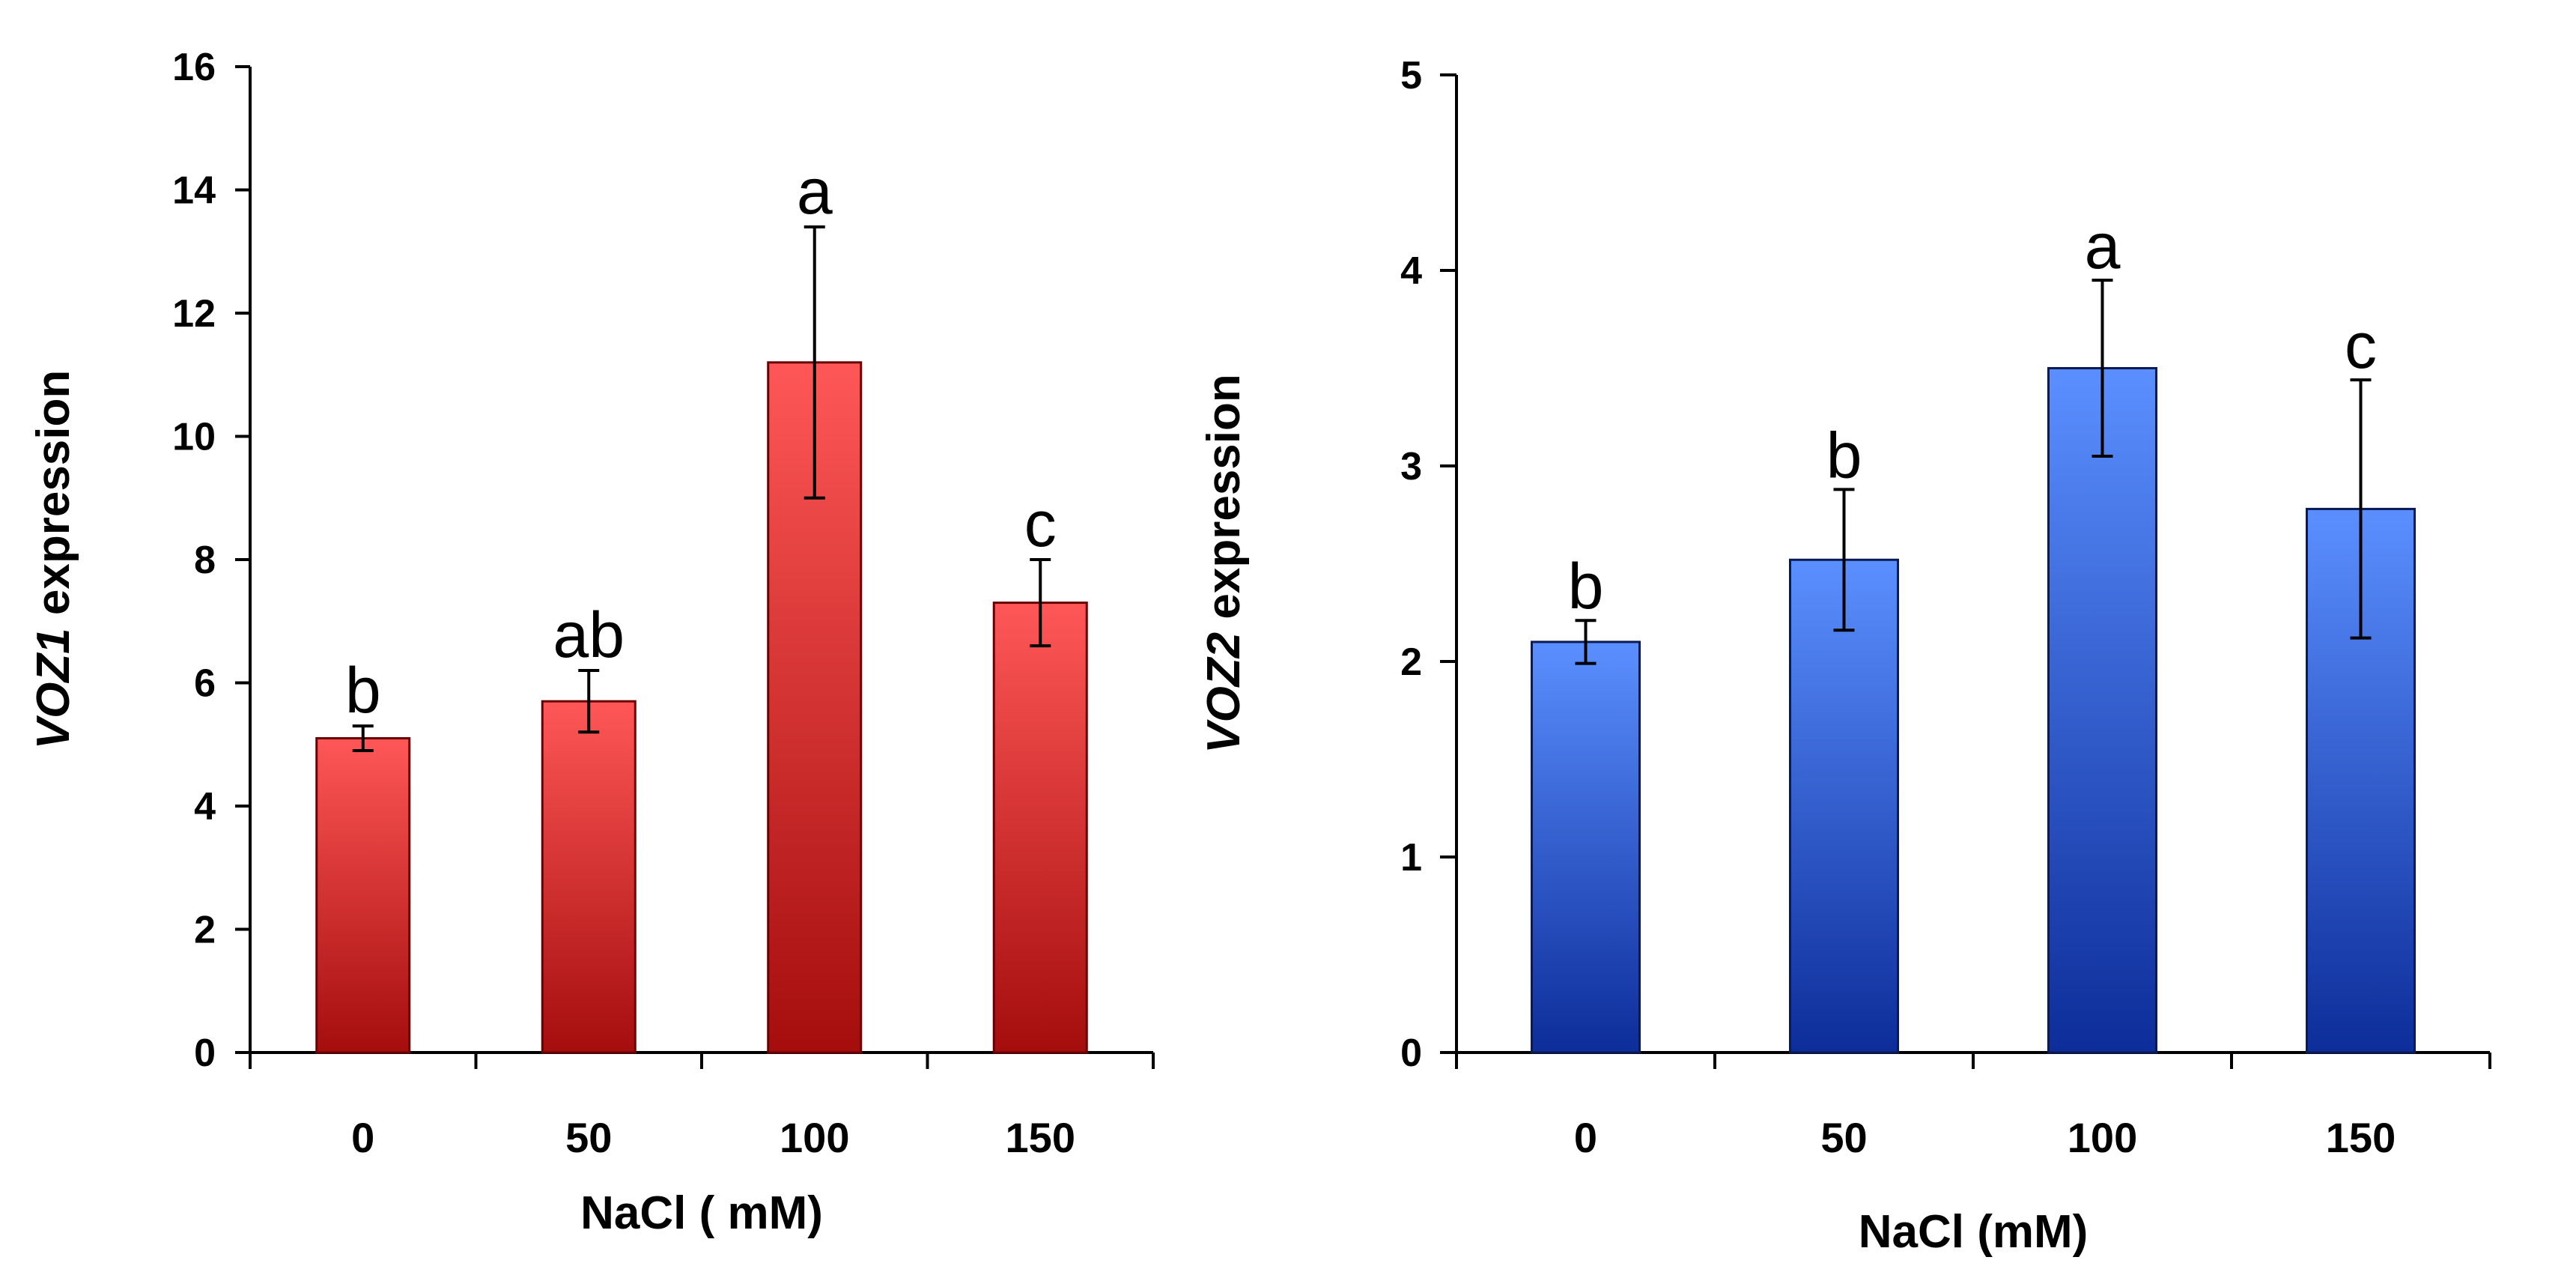 Image resolution: width=2576 pixels, height=1275 pixels. What do you see at coordinates (1411, 857) in the screenshot?
I see `y-tick-label: 1` at bounding box center [1411, 857].